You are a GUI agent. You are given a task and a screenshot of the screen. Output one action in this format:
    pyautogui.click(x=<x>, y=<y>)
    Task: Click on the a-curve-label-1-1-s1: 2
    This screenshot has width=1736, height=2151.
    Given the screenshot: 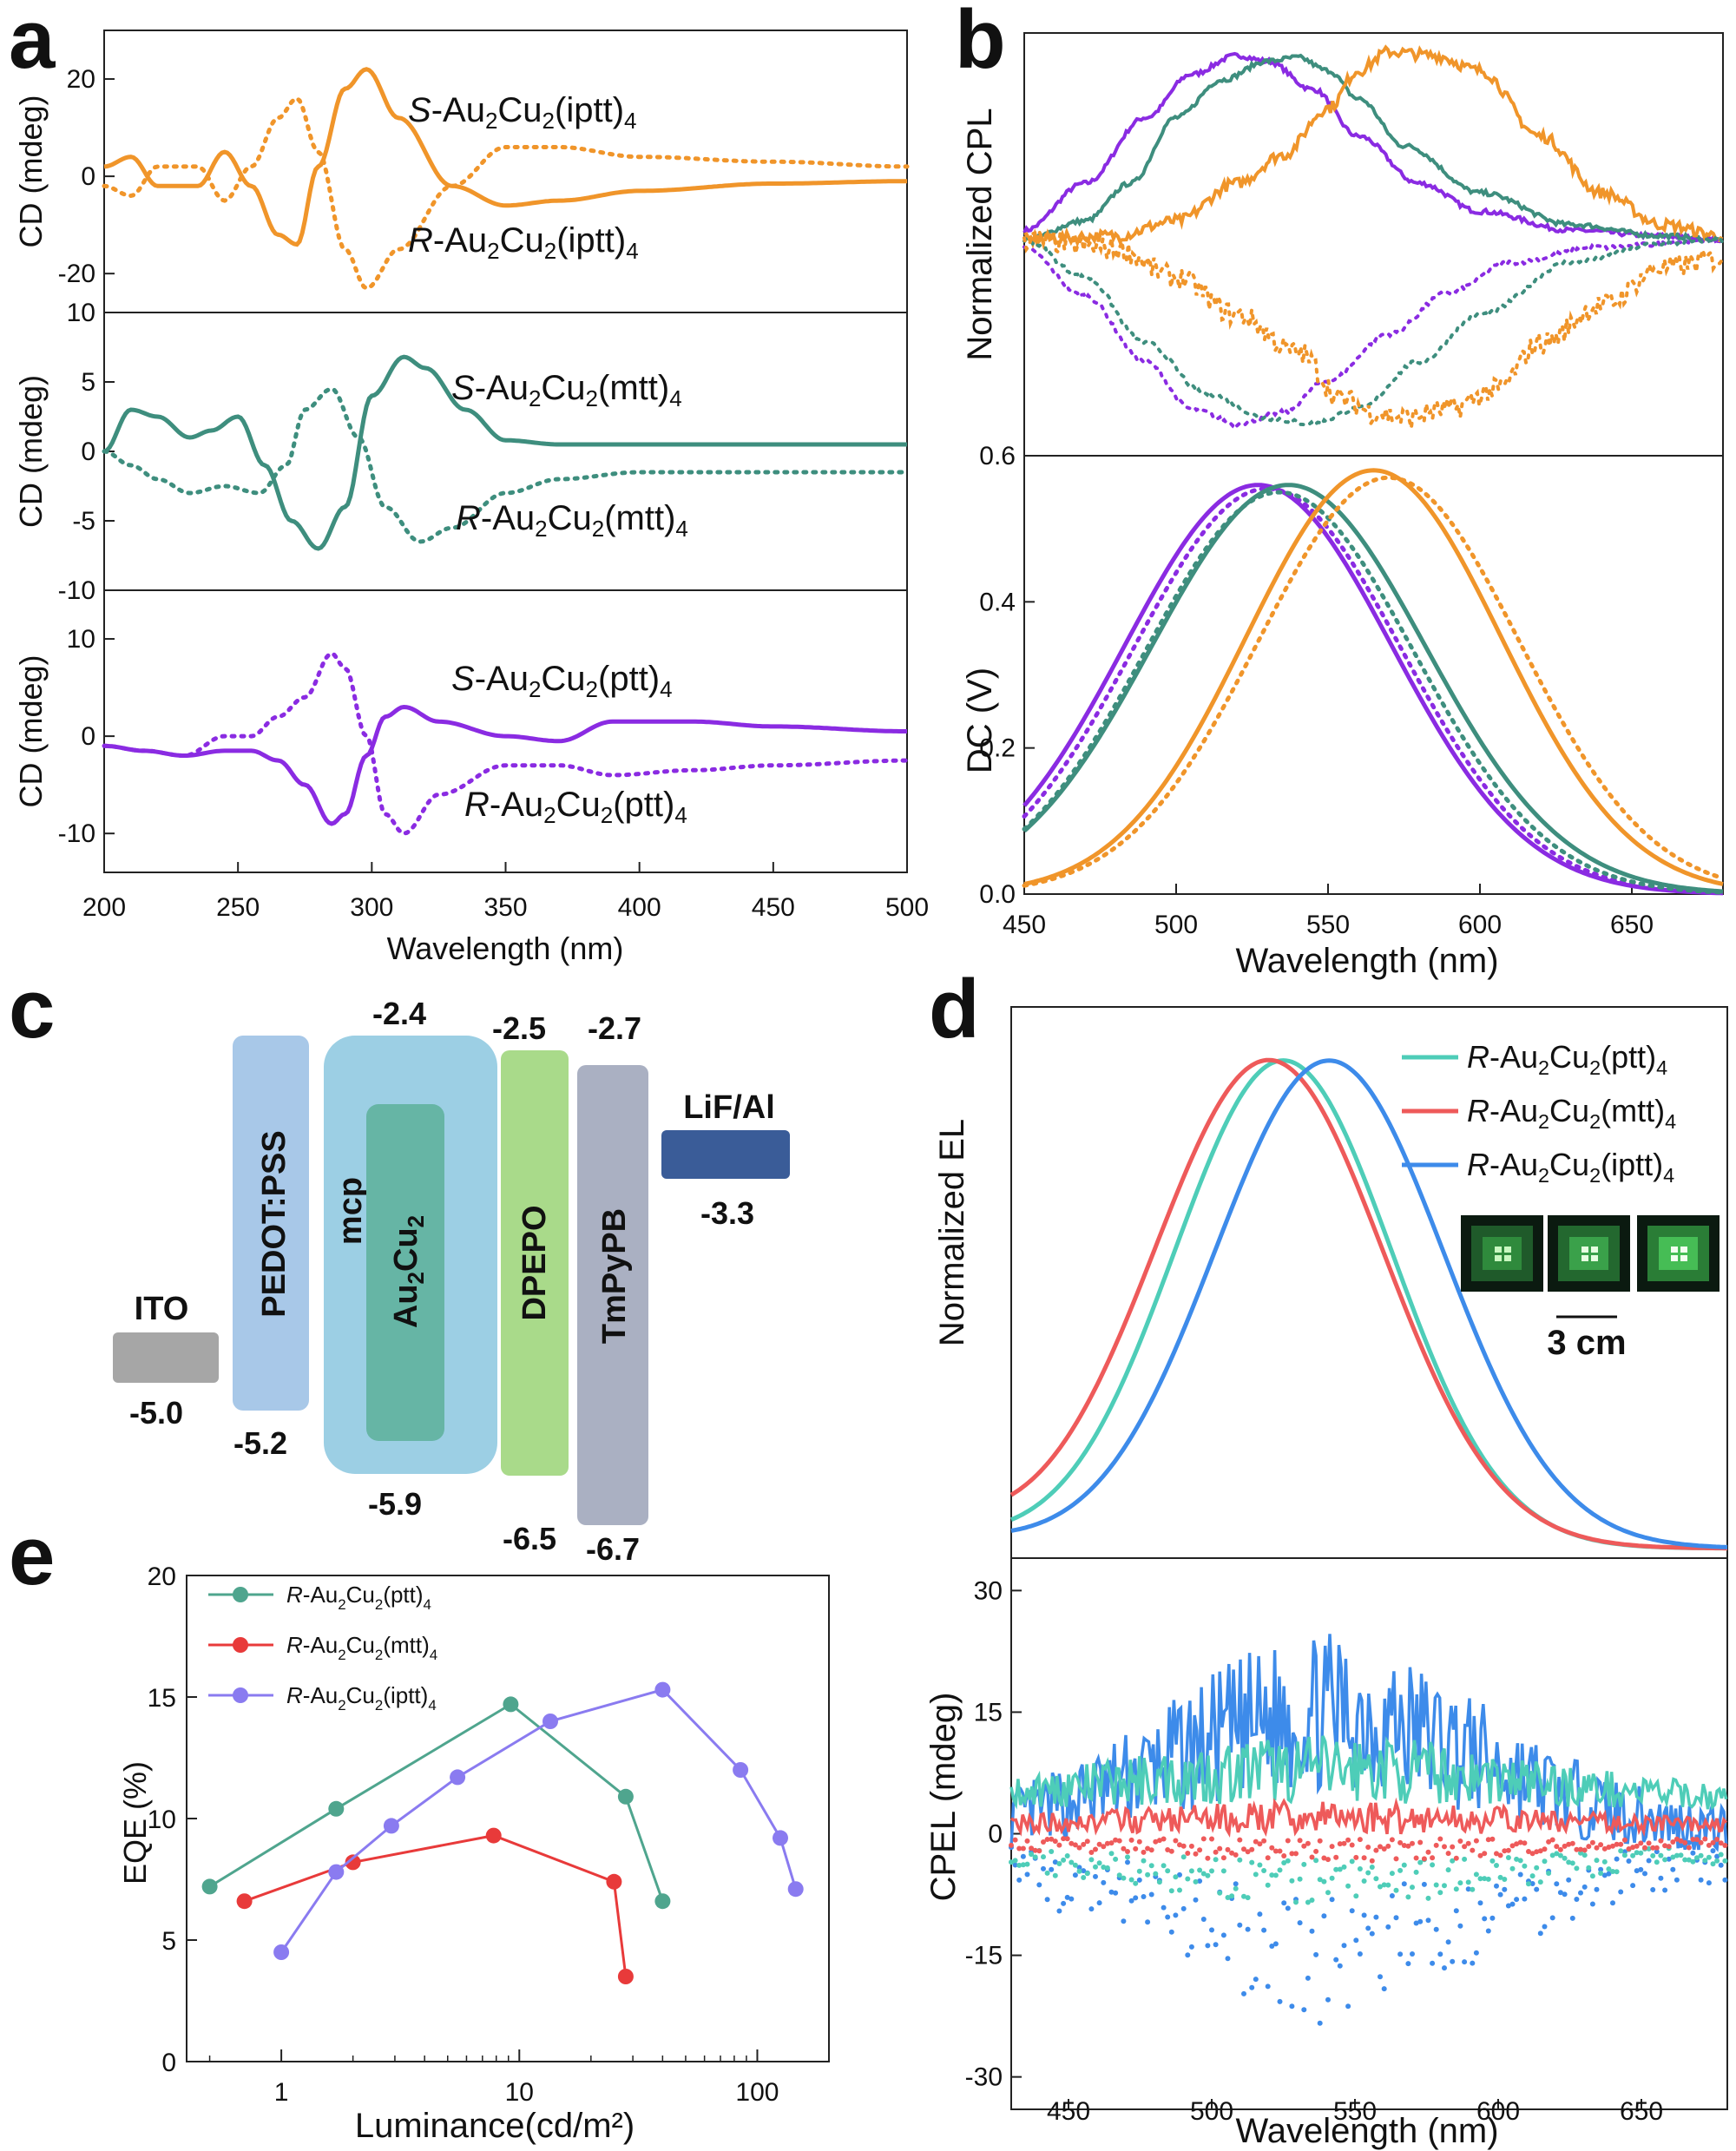 What is the action you would take?
    pyautogui.click(x=541, y=529)
    